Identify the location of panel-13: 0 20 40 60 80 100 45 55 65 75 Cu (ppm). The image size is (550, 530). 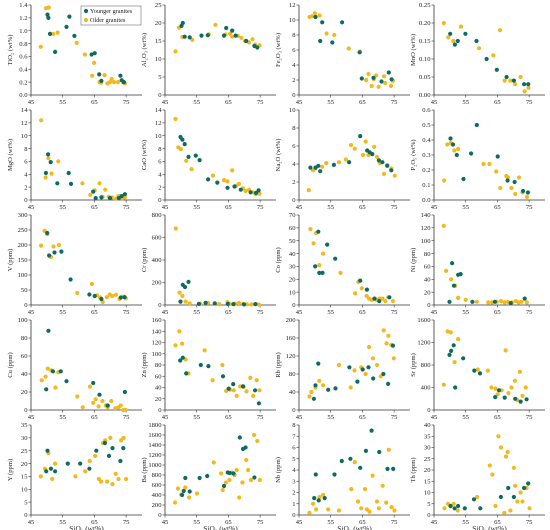
(74, 369).